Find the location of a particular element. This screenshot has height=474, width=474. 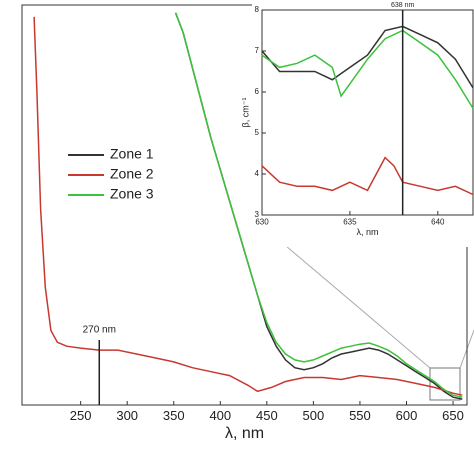

x-tick-label: 630 is located at coordinates (262, 221).